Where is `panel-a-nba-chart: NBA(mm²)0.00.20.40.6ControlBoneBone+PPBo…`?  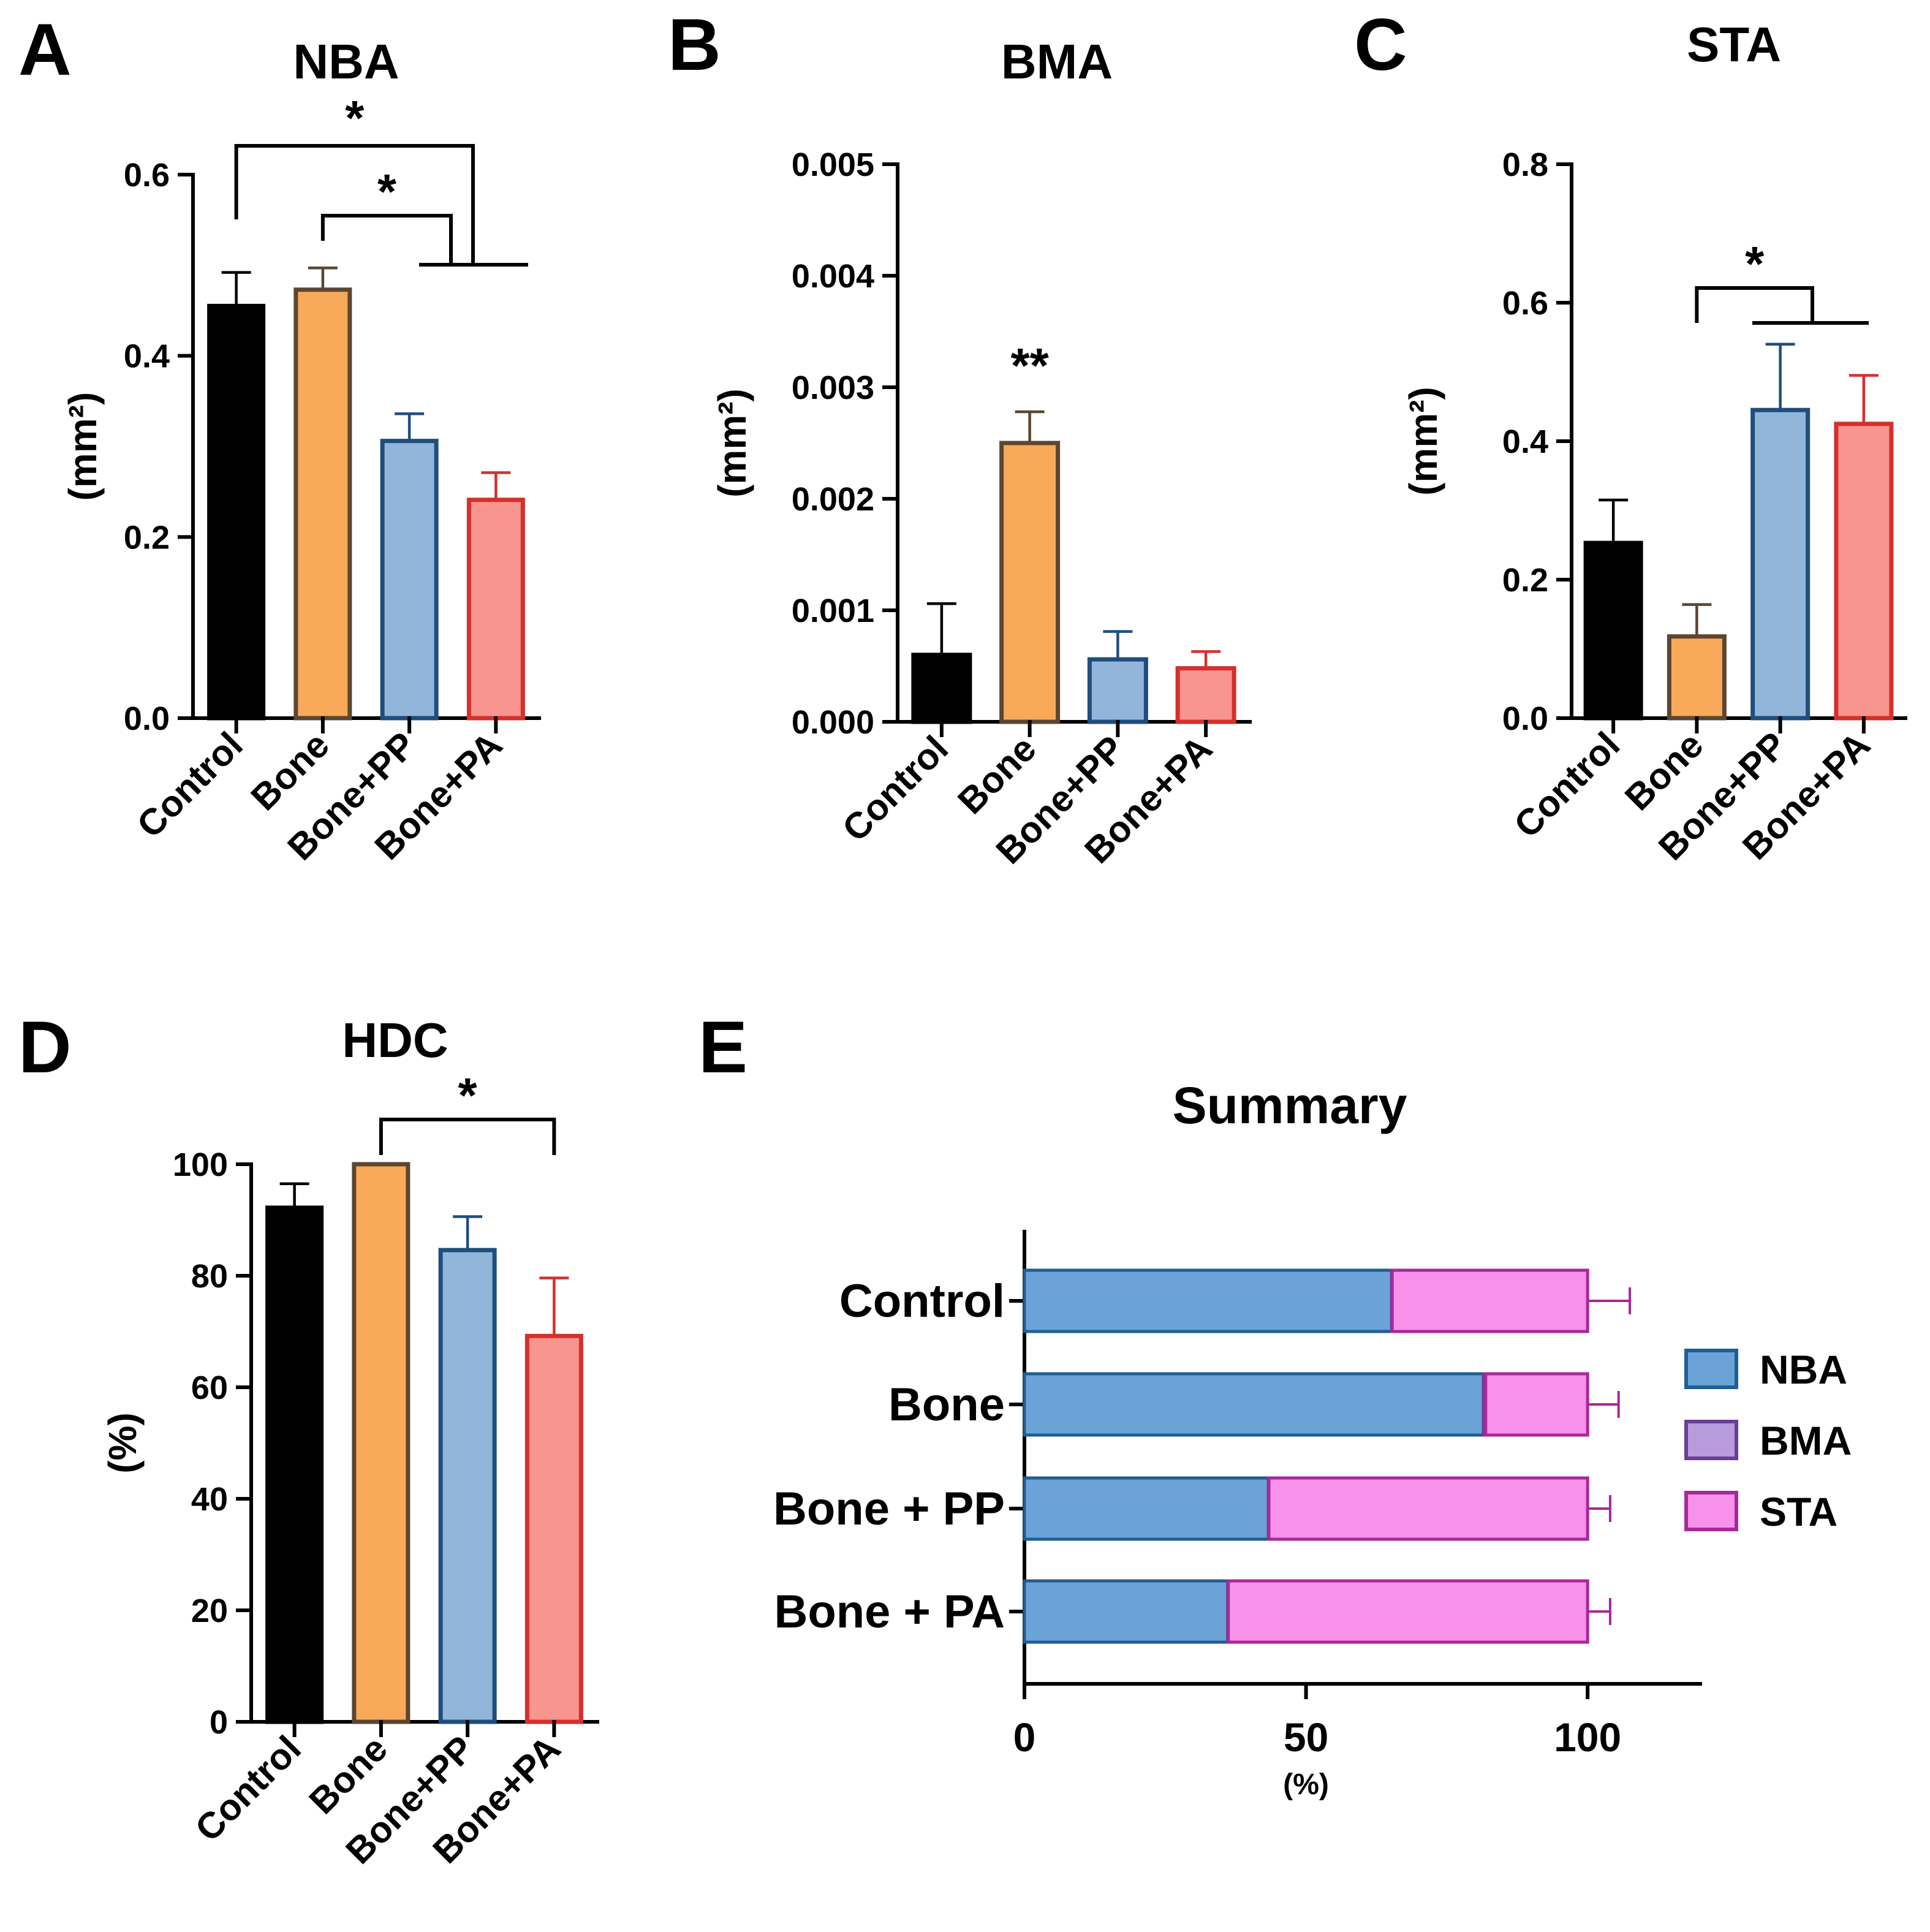 panel-a-nba-chart: NBA(mm²)0.00.20.40.6ControlBoneBone+PPBo… is located at coordinates (301, 451).